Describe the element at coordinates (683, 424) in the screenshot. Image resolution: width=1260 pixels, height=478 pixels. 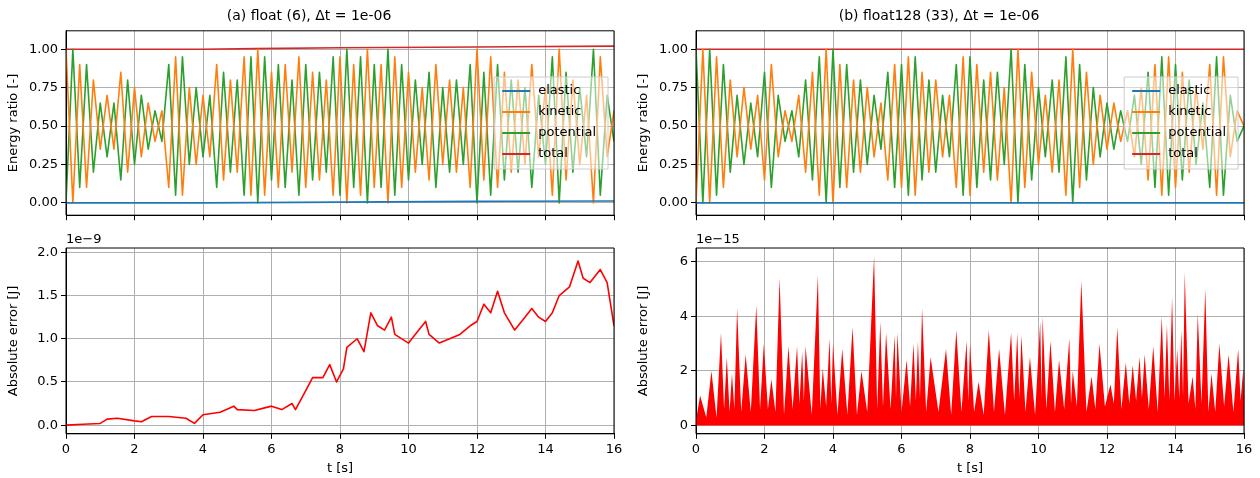
I see `y-tick-label: 0` at that location.